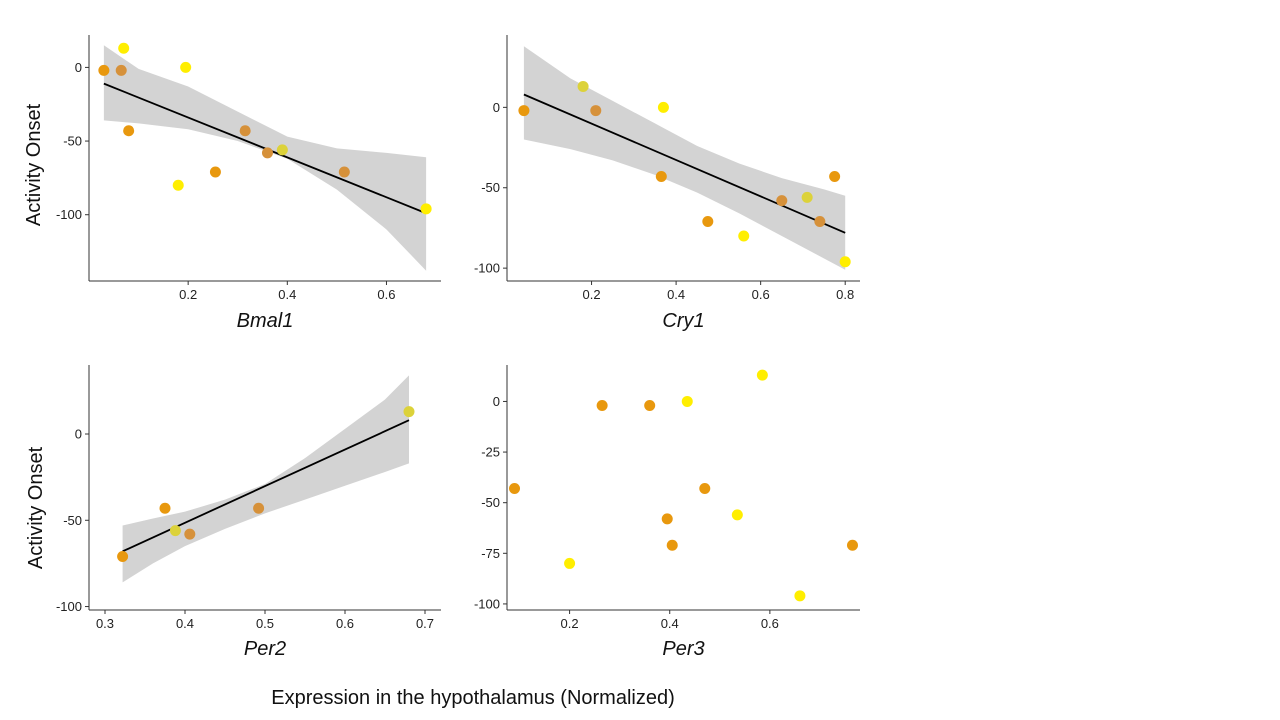 The height and width of the screenshot is (720, 1280). I want to click on bmal1-y-tick-label: -50, so click(72, 141).